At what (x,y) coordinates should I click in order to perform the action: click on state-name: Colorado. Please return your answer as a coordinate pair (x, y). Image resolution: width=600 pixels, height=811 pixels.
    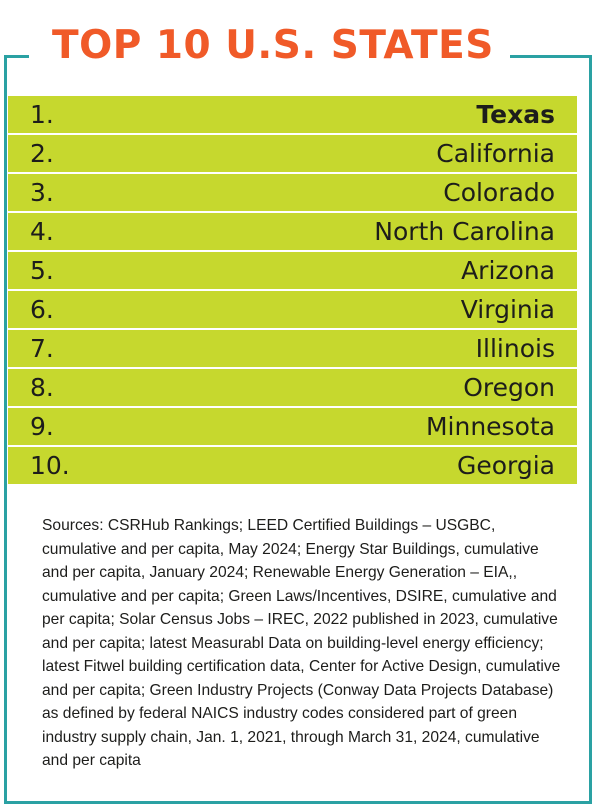
    Looking at the image, I should click on (499, 192).